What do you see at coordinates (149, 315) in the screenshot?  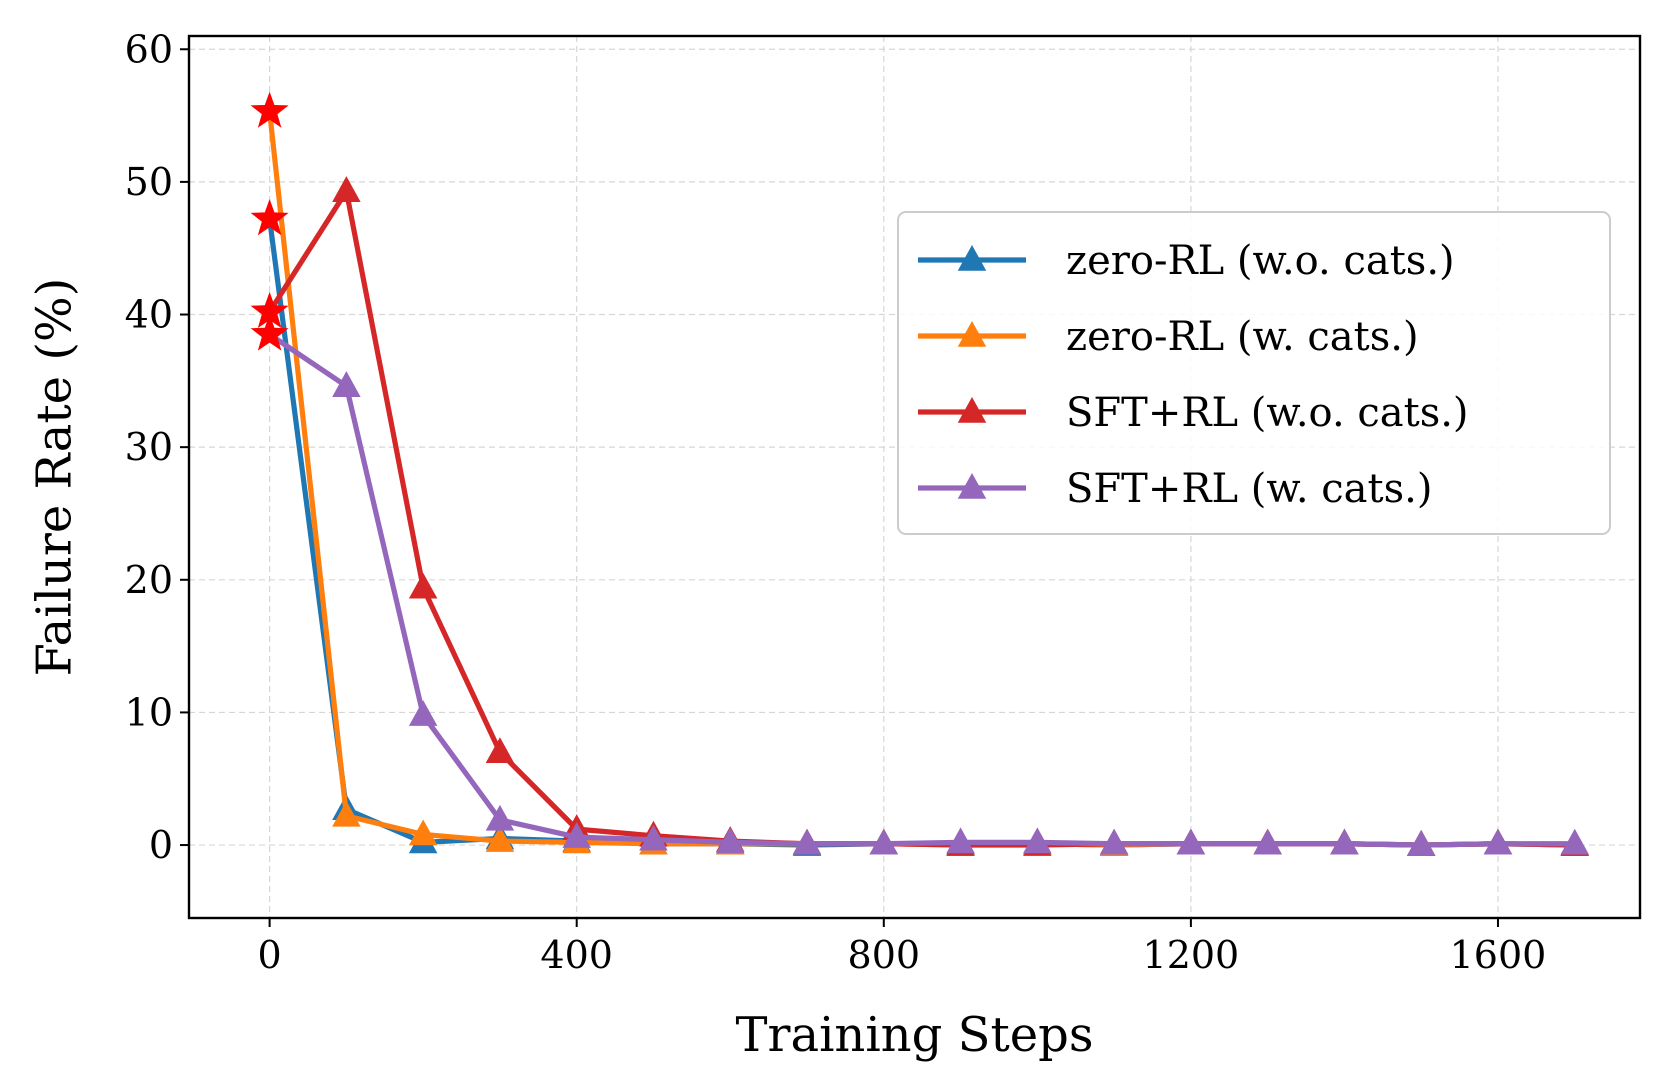 I see `y-tick-label: 40` at bounding box center [149, 315].